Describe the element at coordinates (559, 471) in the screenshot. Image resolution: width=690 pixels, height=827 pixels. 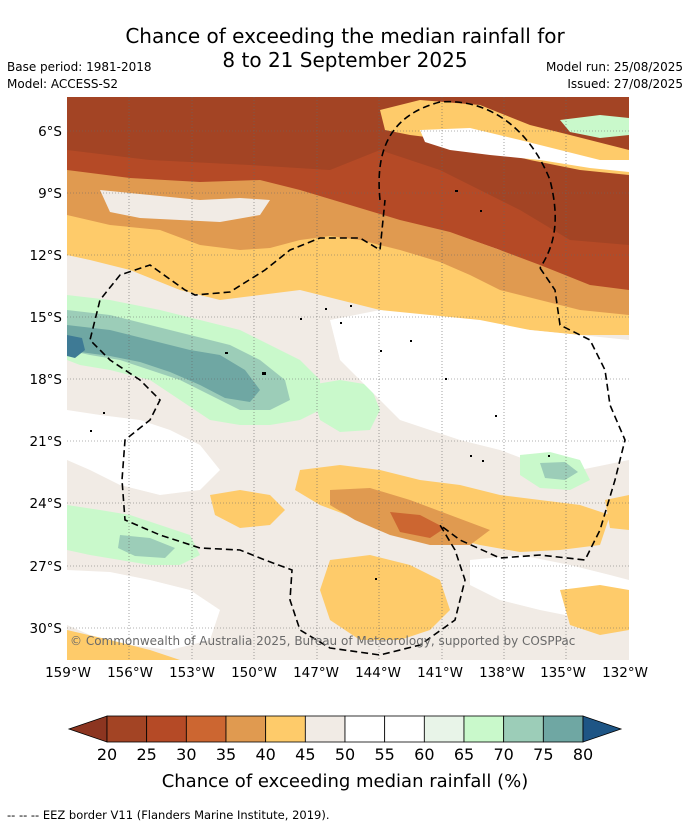
I see `region-teal-east` at that location.